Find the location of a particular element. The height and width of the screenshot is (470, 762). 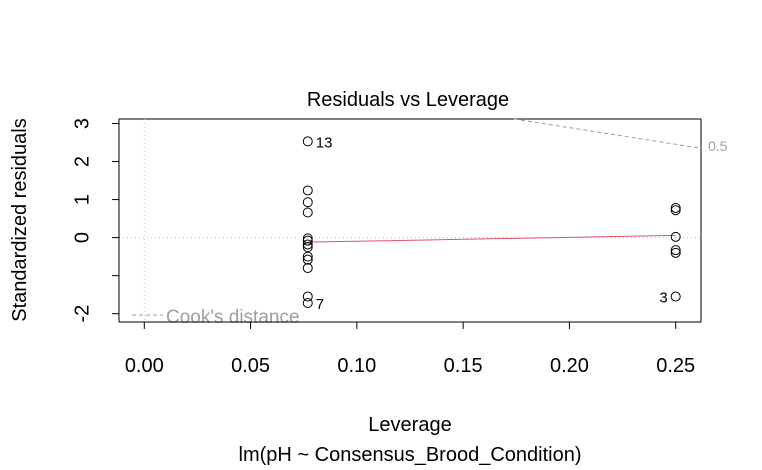

cooks-contour-label: 0.5 is located at coordinates (718, 146).